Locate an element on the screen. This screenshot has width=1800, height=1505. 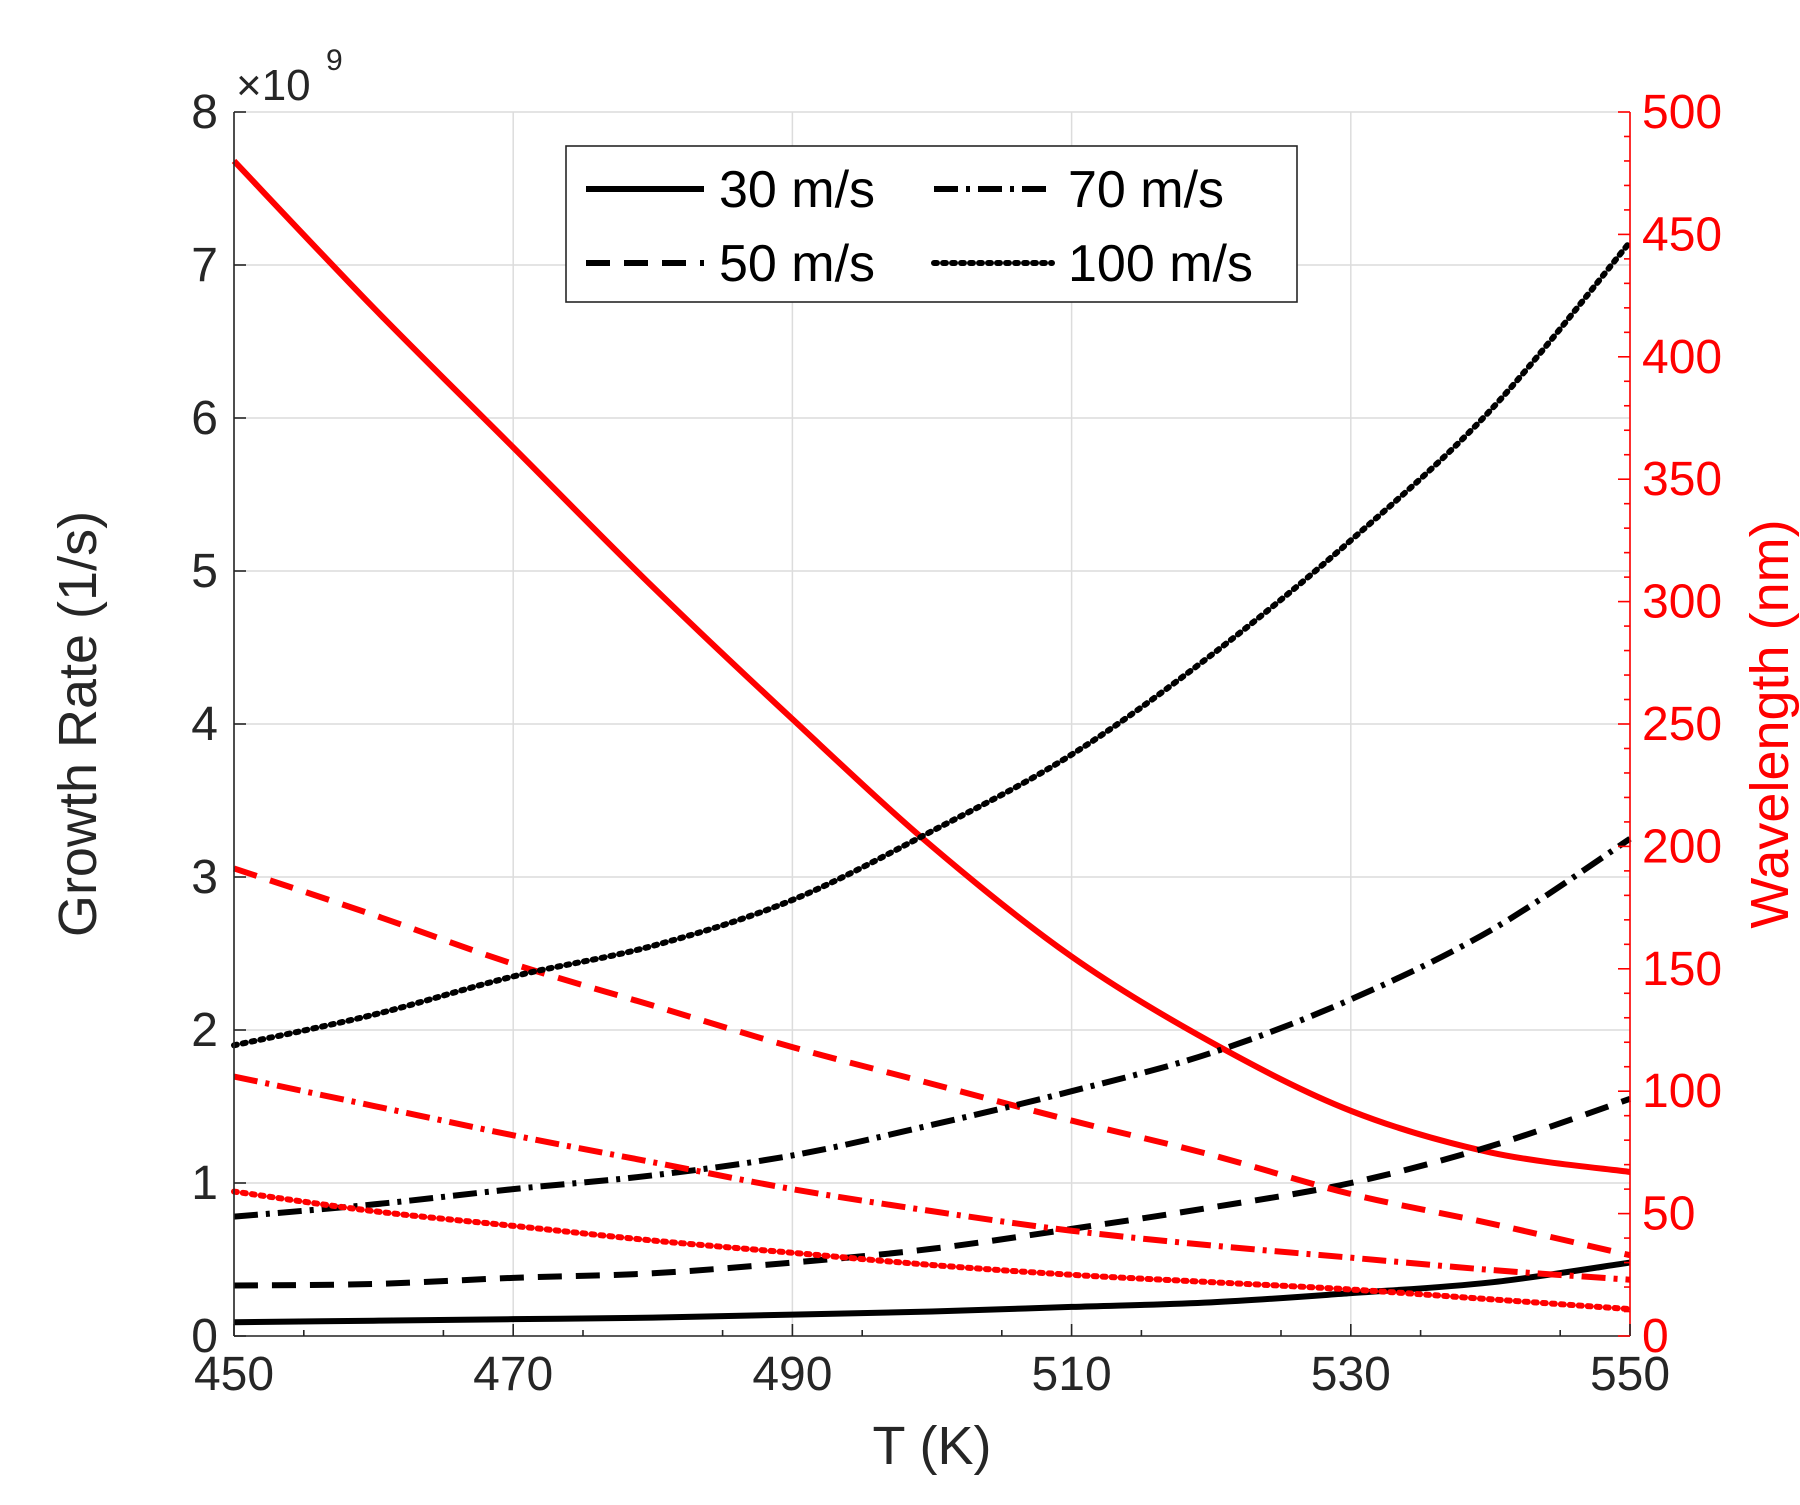
legend-label-100-m-s: 100 m/s is located at coordinates (1160, 264).